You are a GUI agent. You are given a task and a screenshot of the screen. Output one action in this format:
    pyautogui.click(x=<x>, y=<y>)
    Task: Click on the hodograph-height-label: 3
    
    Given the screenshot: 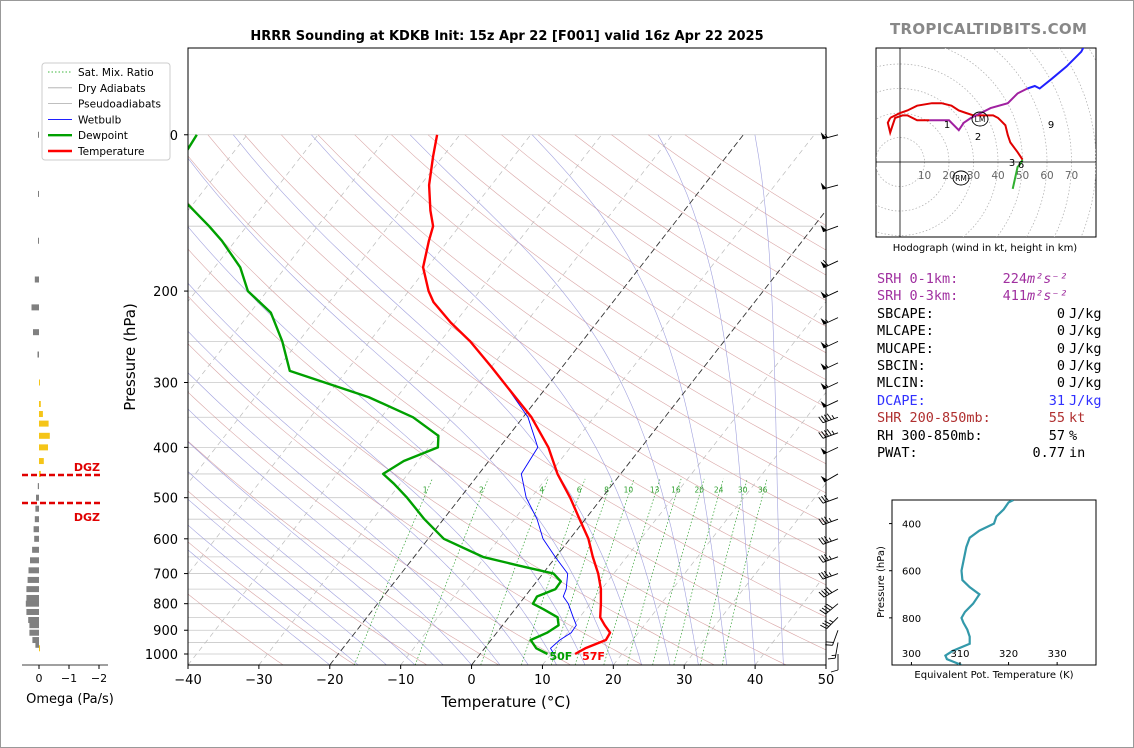 What is the action you would take?
    pyautogui.click(x=1012, y=163)
    